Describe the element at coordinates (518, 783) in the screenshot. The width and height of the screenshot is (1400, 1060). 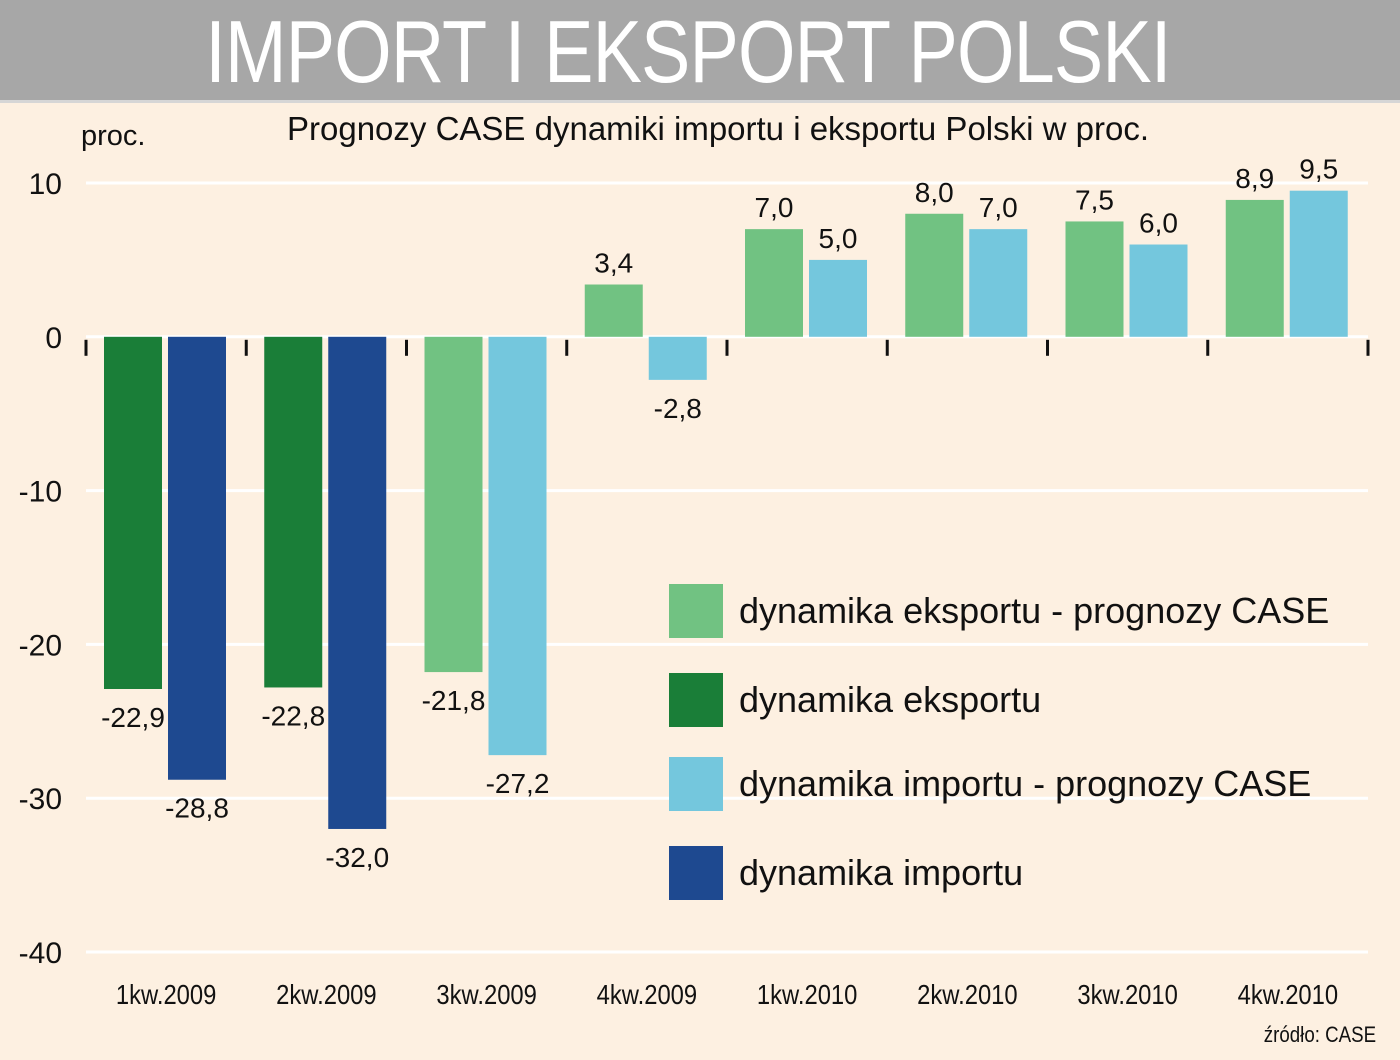
I see `data-label-import: -27,2` at that location.